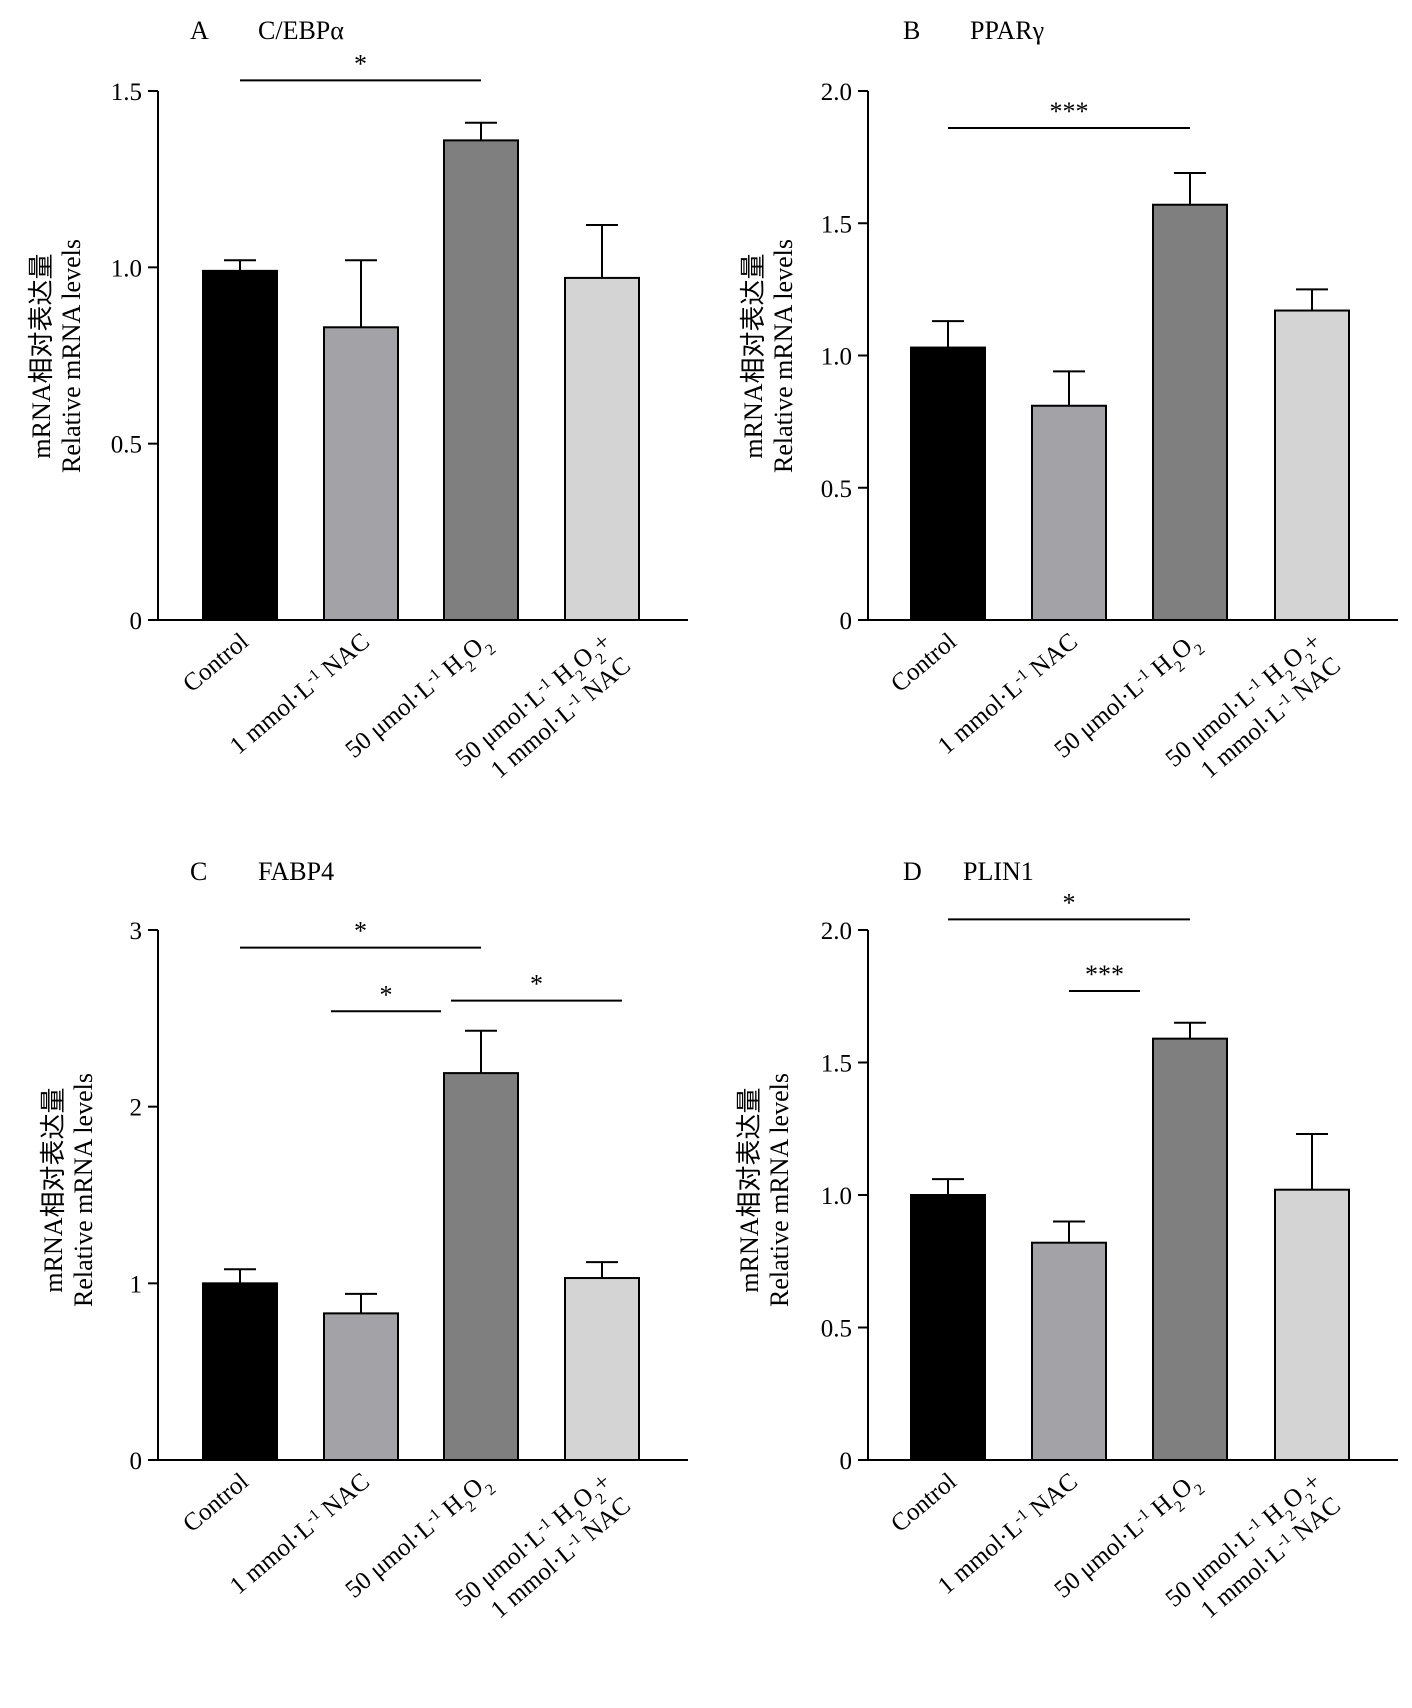  I want to click on chart-title: C/EBPα, so click(301, 30).